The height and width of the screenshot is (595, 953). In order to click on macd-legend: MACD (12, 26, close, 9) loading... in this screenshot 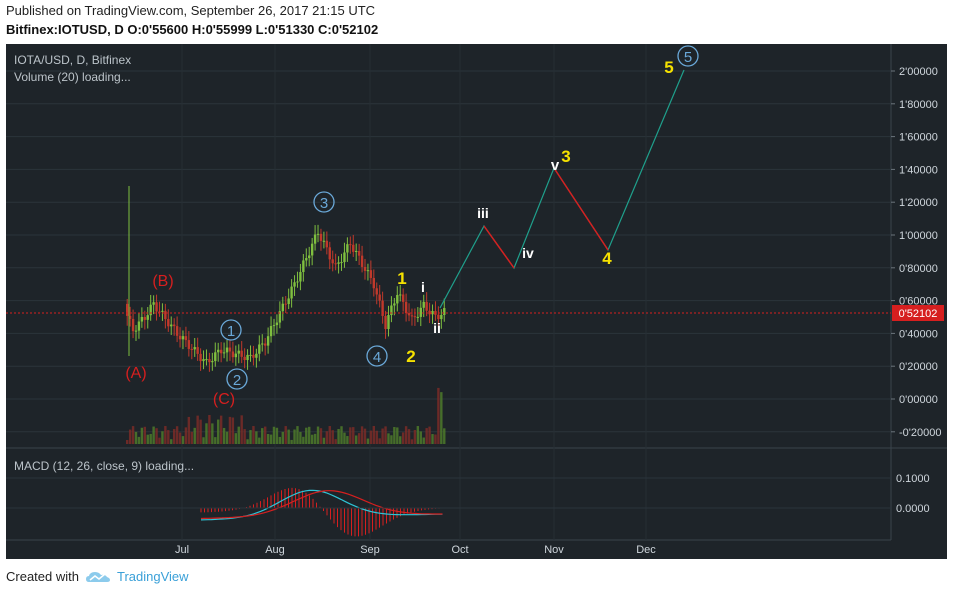, I will do `click(104, 466)`.